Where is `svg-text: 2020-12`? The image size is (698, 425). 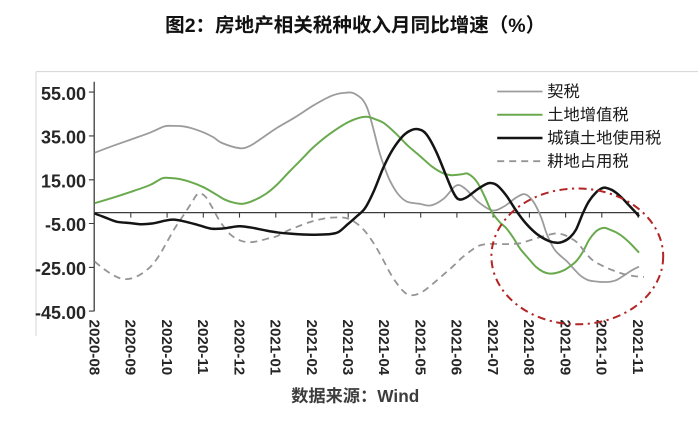 svg-text: 2020-12 is located at coordinates (238, 348).